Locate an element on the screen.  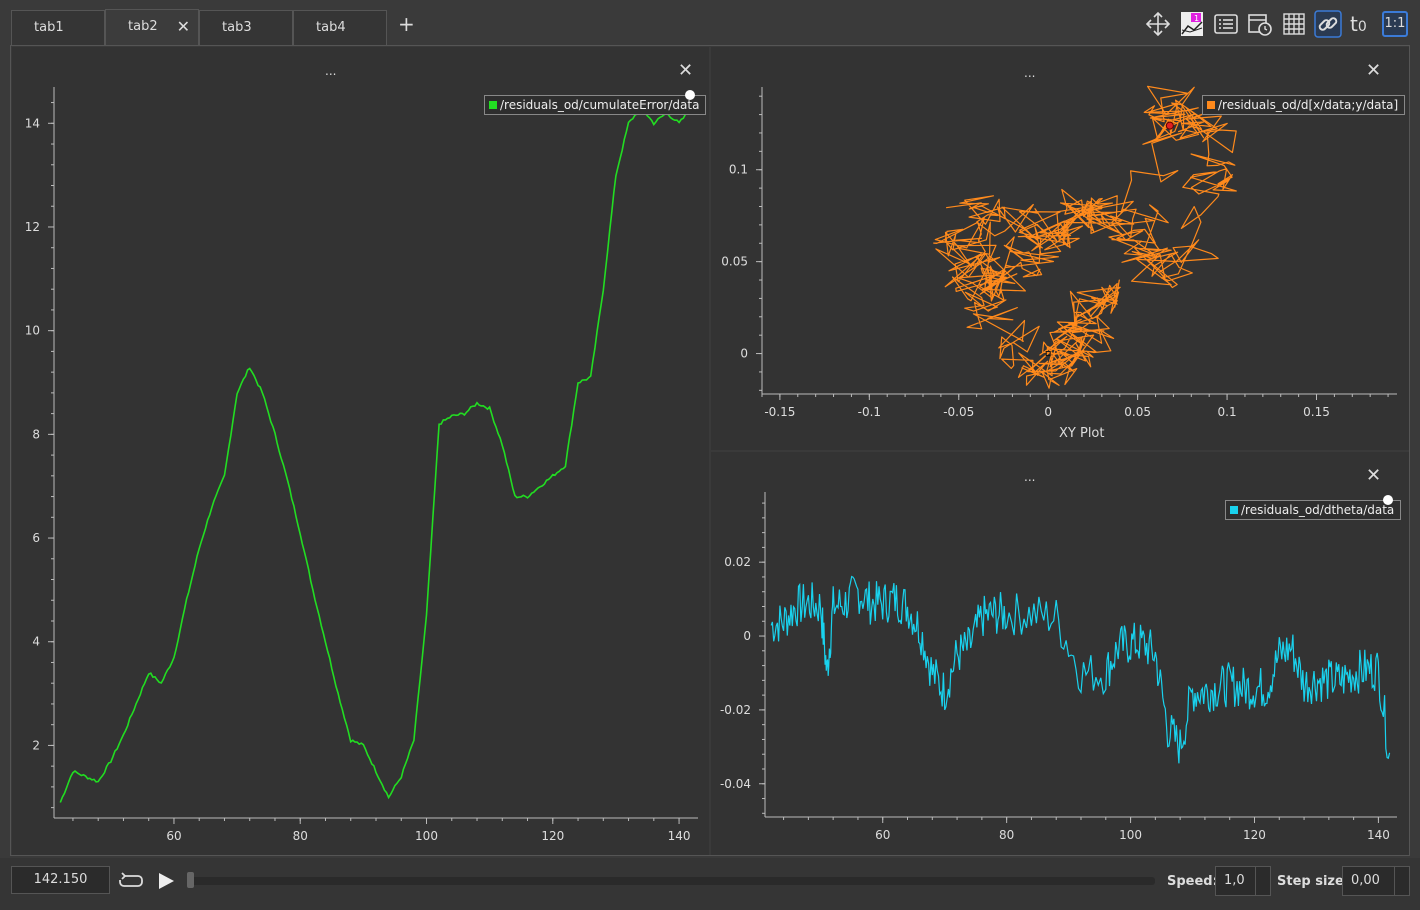
speed-value: 1,0 is located at coordinates (1234, 880).